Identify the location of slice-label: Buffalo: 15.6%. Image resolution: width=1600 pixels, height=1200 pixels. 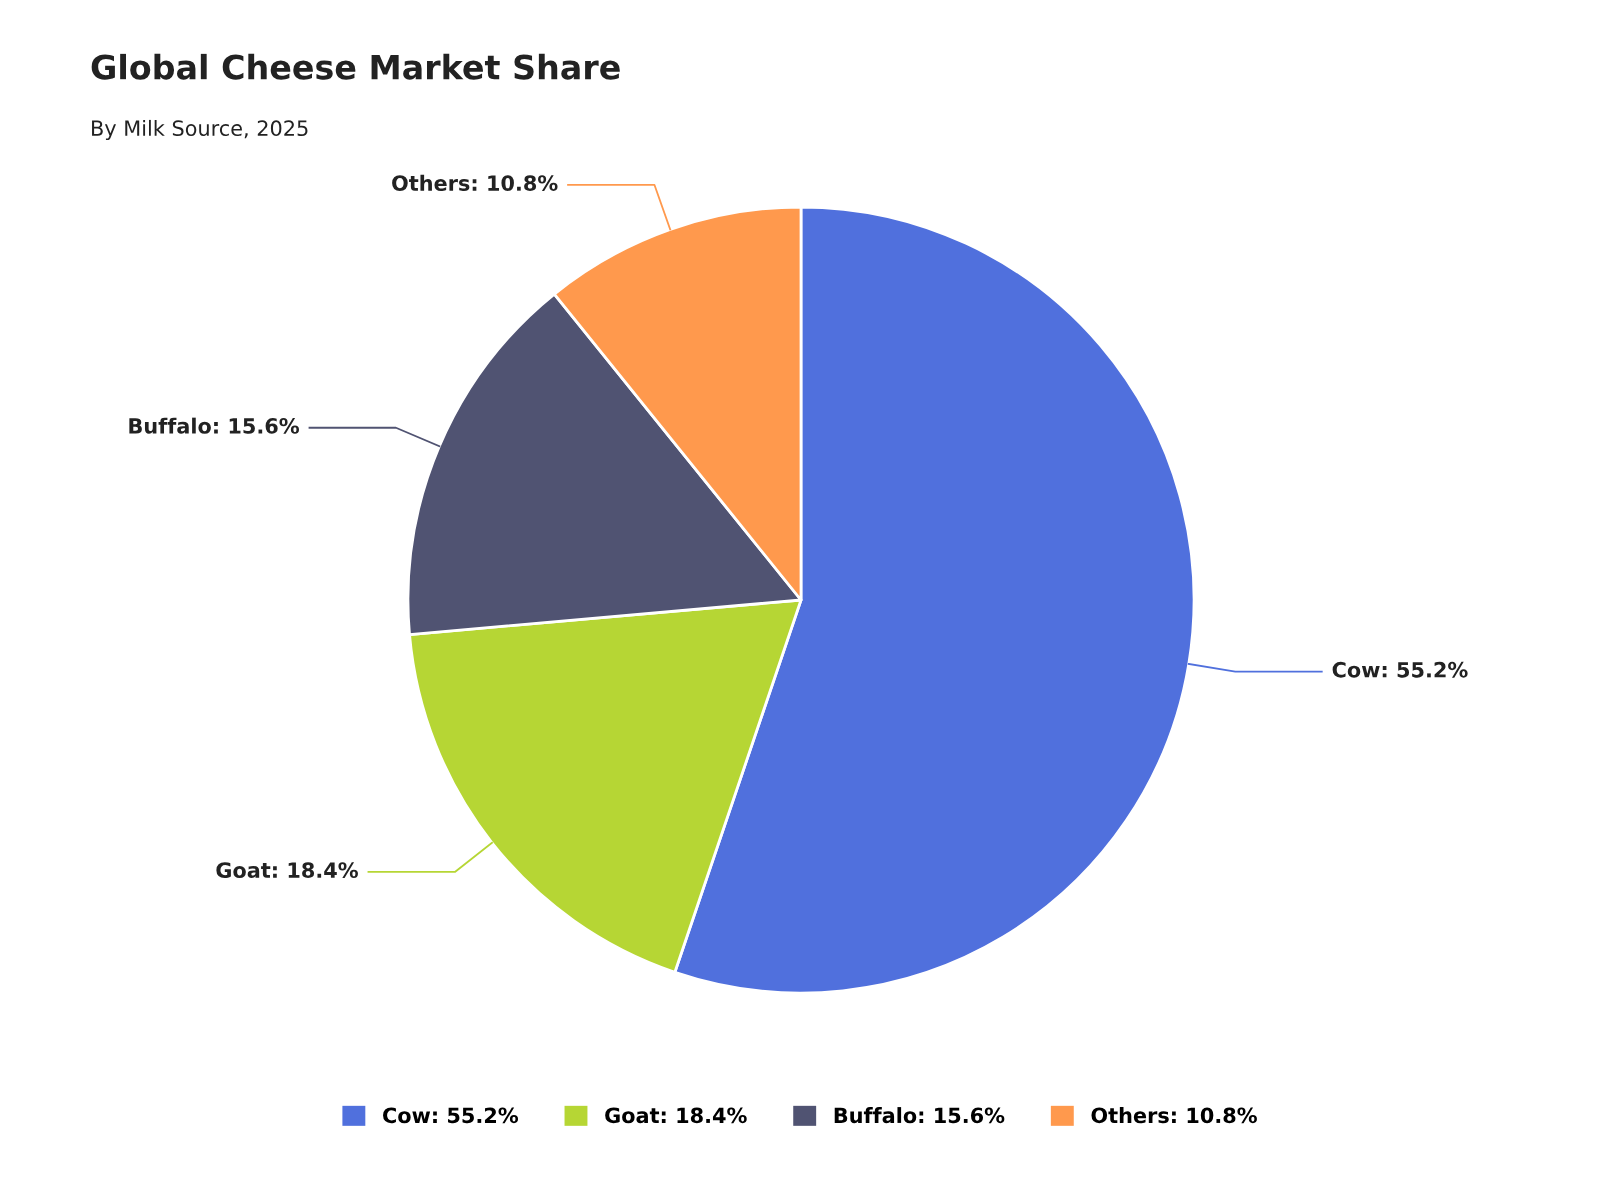
(214, 425).